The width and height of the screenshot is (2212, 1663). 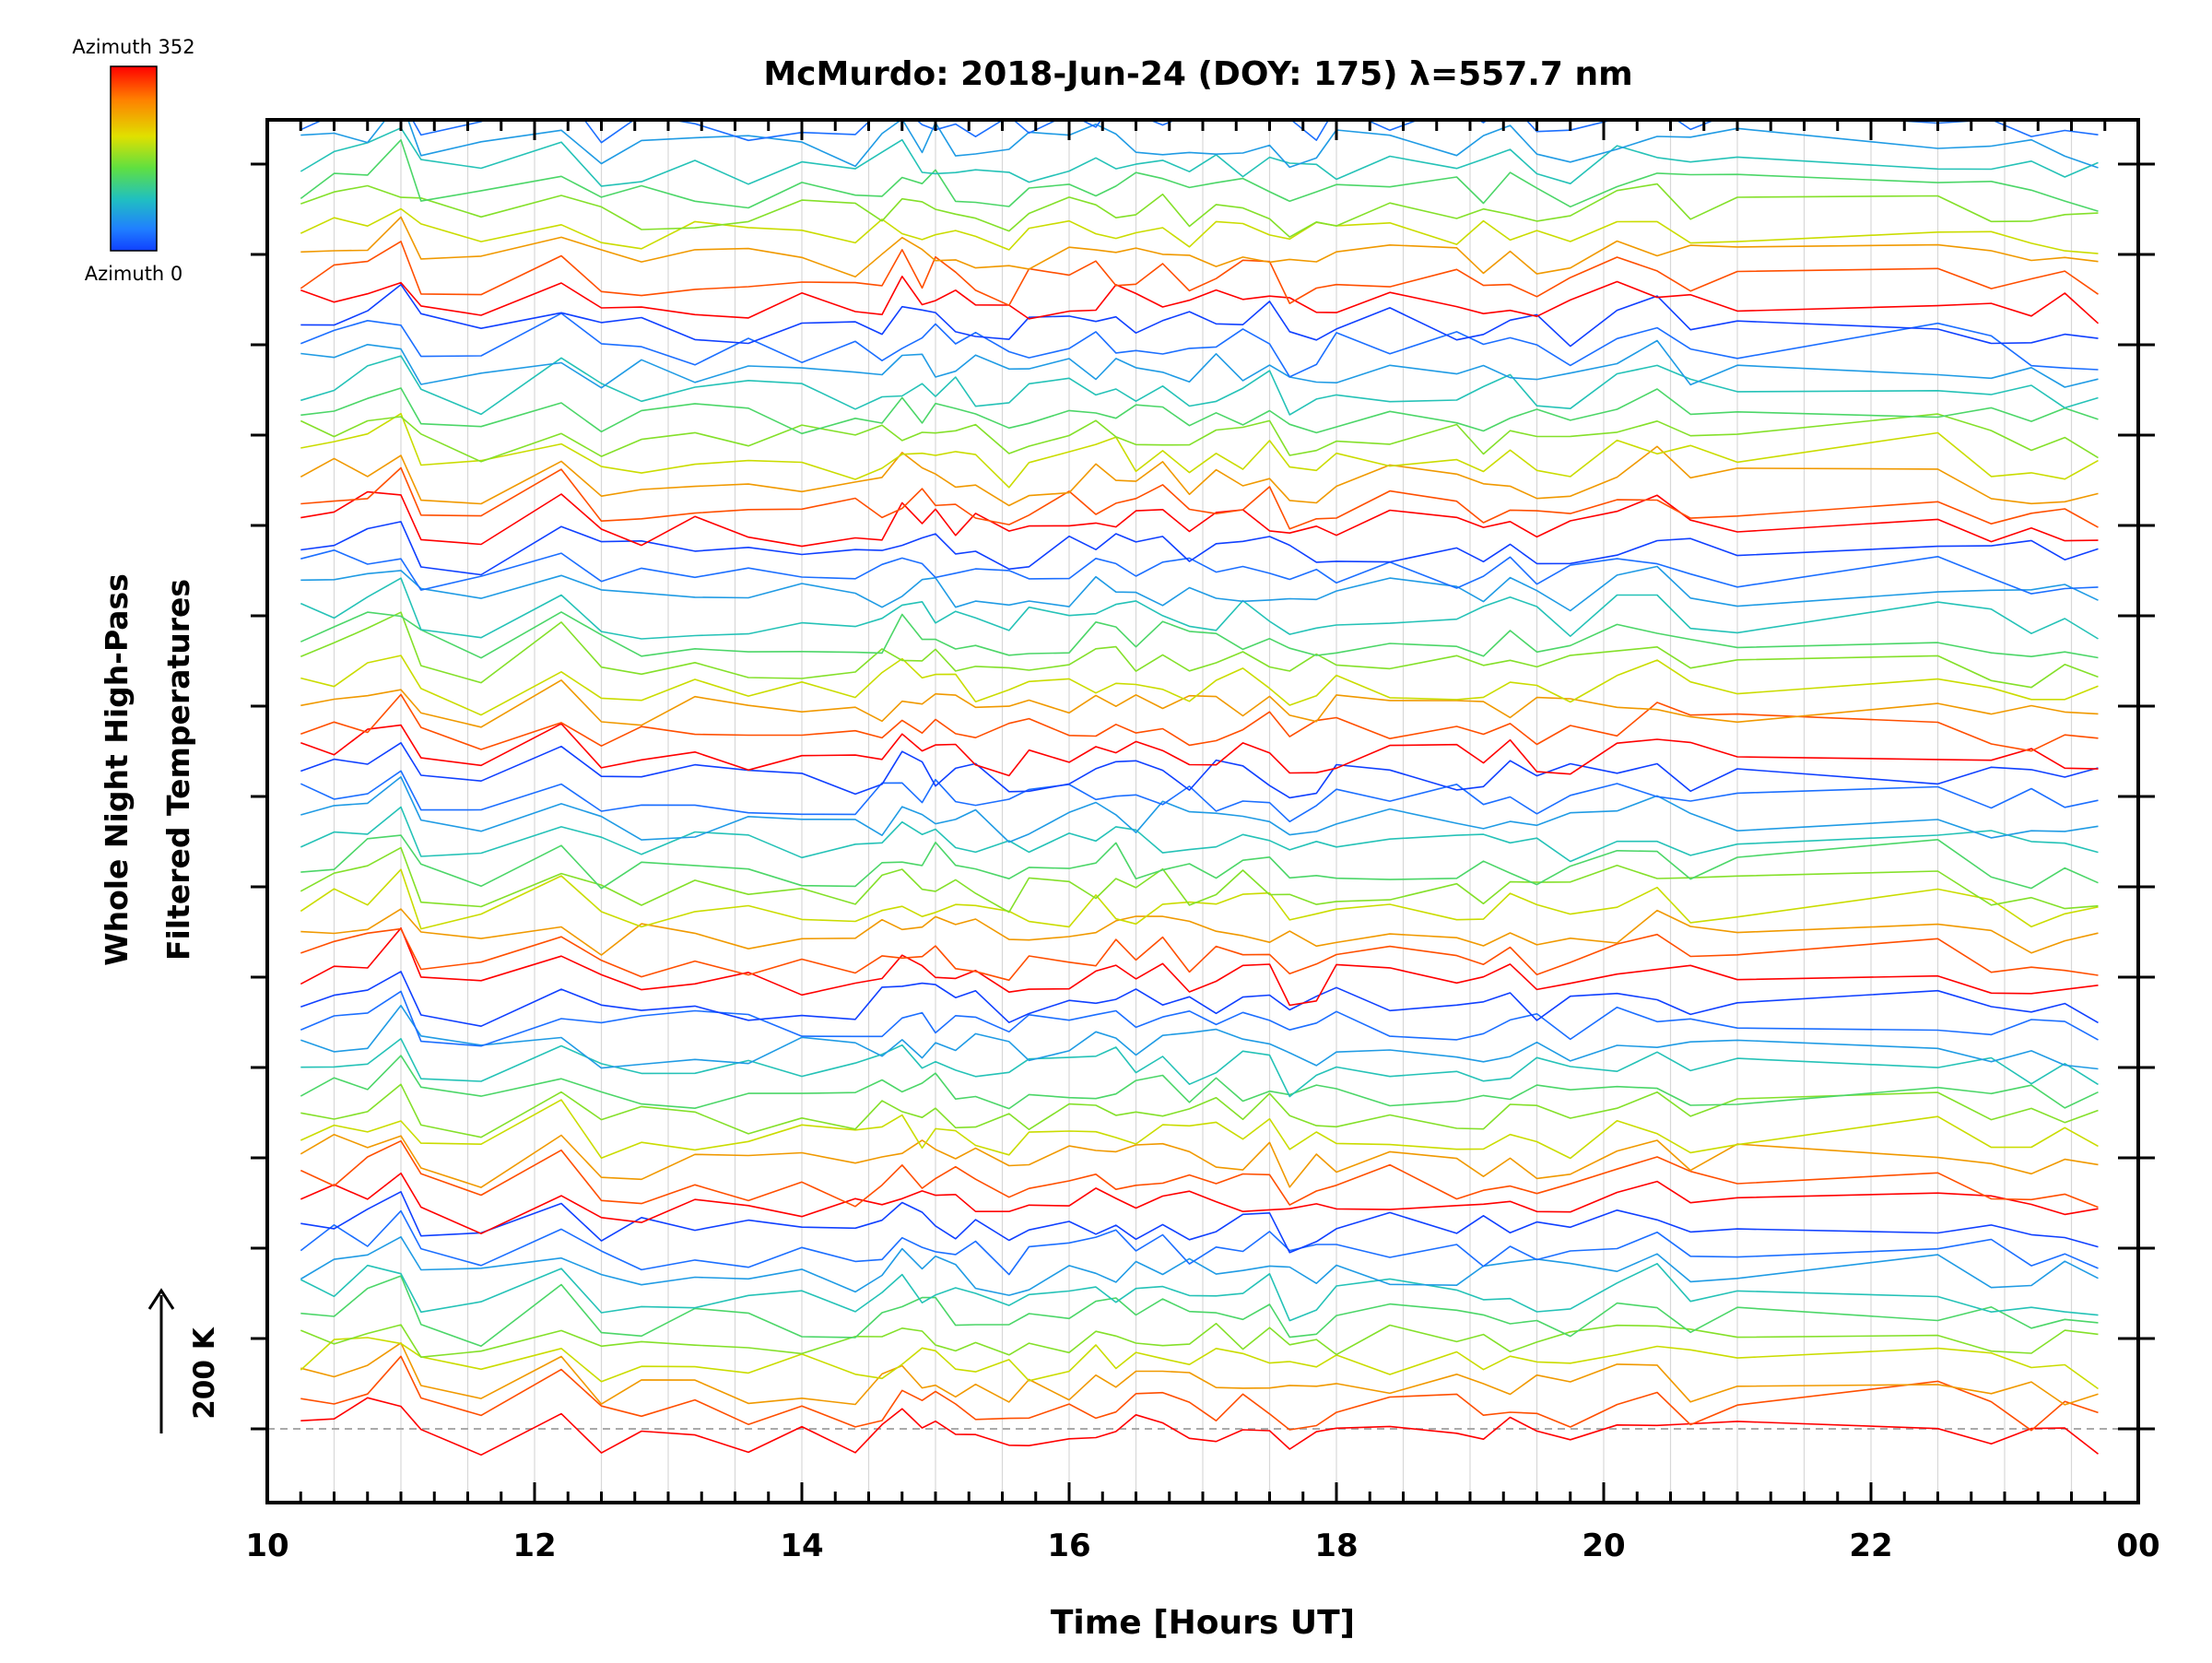 What do you see at coordinates (2137, 1545) in the screenshot?
I see `x-tick-label: 00` at bounding box center [2137, 1545].